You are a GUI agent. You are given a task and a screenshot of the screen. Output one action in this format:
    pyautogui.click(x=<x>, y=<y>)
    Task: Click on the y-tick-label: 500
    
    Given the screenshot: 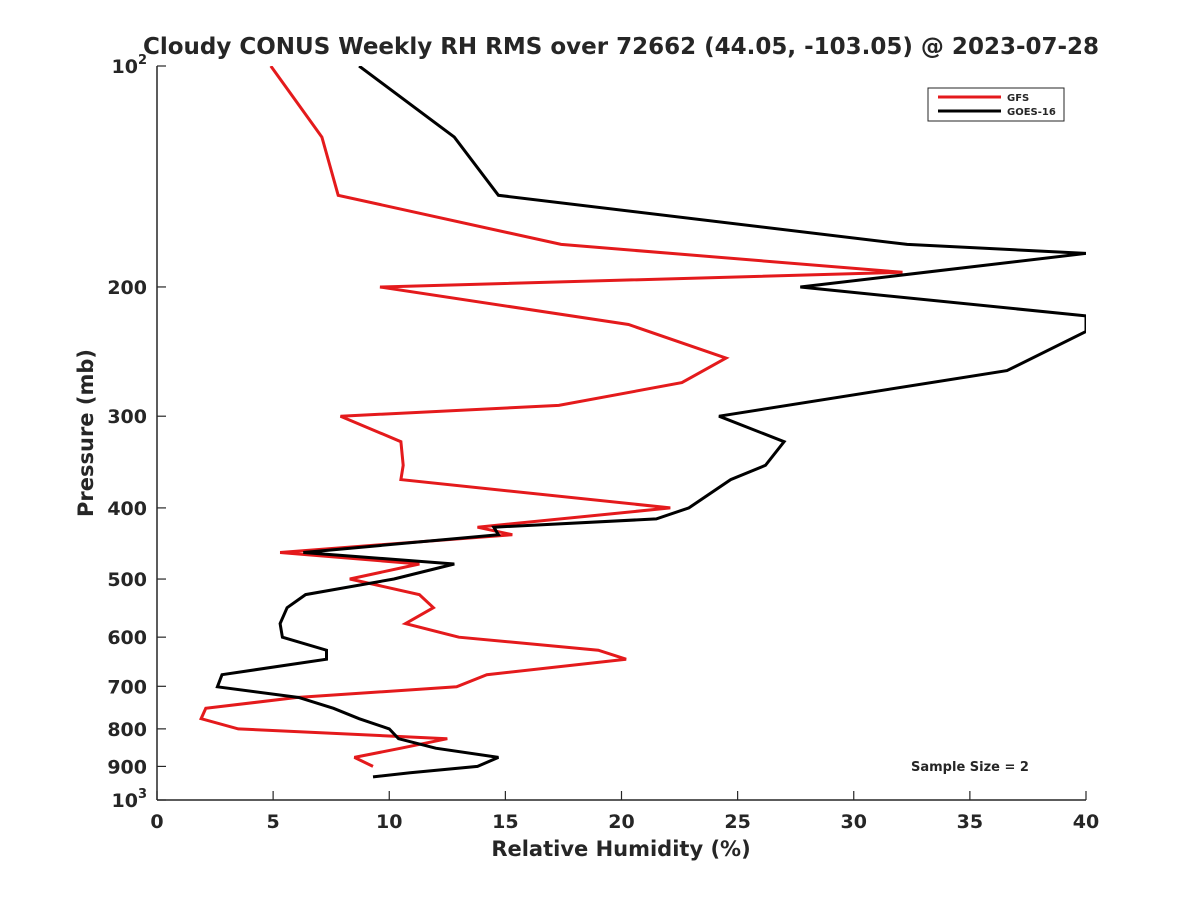 What is the action you would take?
    pyautogui.click(x=127, y=580)
    